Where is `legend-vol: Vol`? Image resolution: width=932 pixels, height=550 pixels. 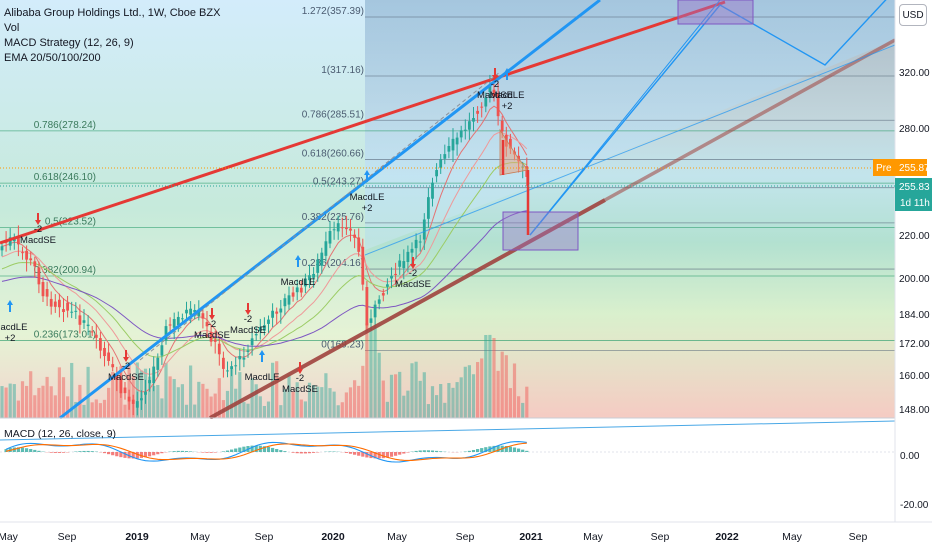 legend-vol: Vol is located at coordinates (12, 28).